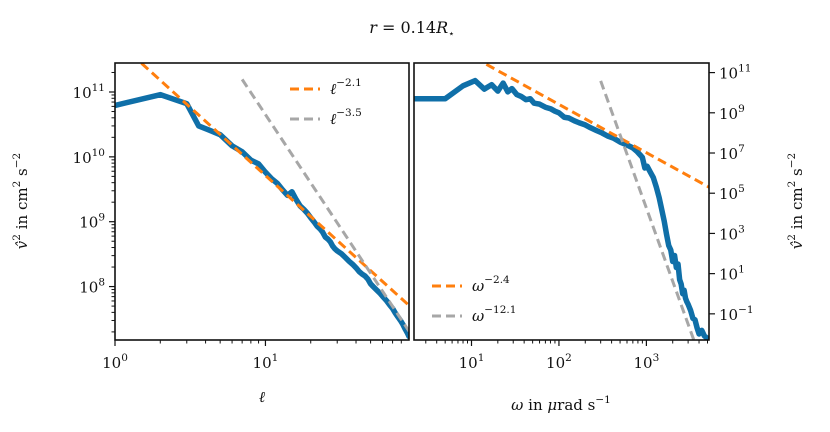  What do you see at coordinates (494, 314) in the screenshot?
I see `legend-label: ω−12.1` at bounding box center [494, 314].